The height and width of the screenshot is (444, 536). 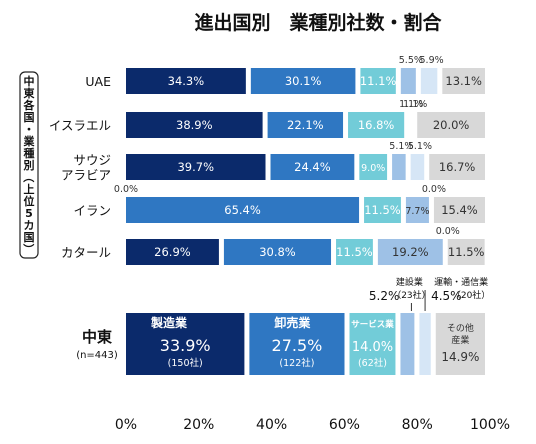 I want to click on x-tick-label: 0%, so click(x=126, y=425).